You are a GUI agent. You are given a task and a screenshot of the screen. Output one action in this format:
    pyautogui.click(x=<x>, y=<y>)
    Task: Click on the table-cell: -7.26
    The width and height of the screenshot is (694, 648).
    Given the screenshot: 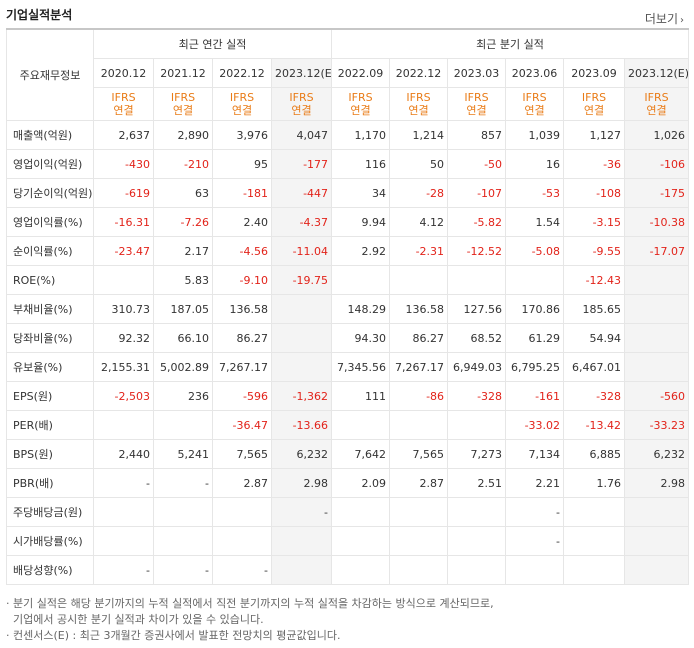 What is the action you would take?
    pyautogui.click(x=183, y=222)
    